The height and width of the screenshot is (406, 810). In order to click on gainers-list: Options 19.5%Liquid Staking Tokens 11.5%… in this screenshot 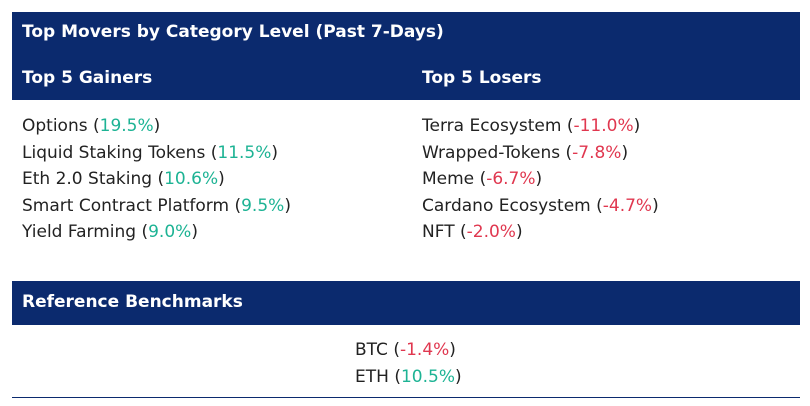, I will do `click(156, 179)`.